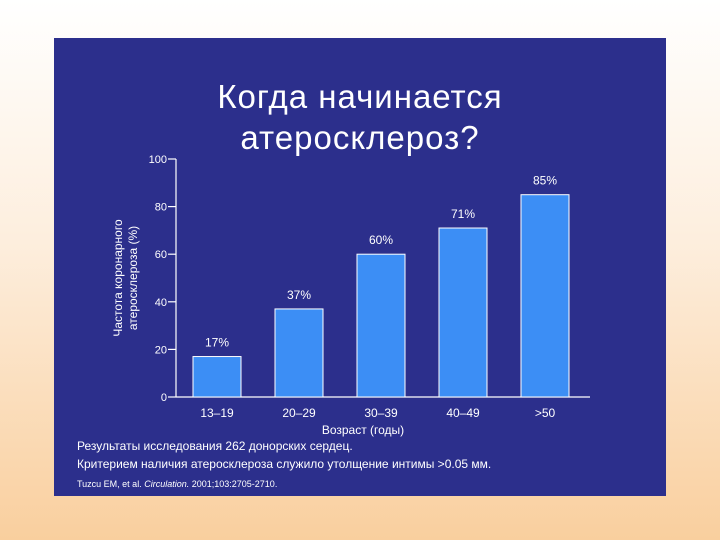 This screenshot has height=540, width=720. Describe the element at coordinates (118, 278) in the screenshot. I see `y-axis-label-line-1: Частота коронарного` at that location.